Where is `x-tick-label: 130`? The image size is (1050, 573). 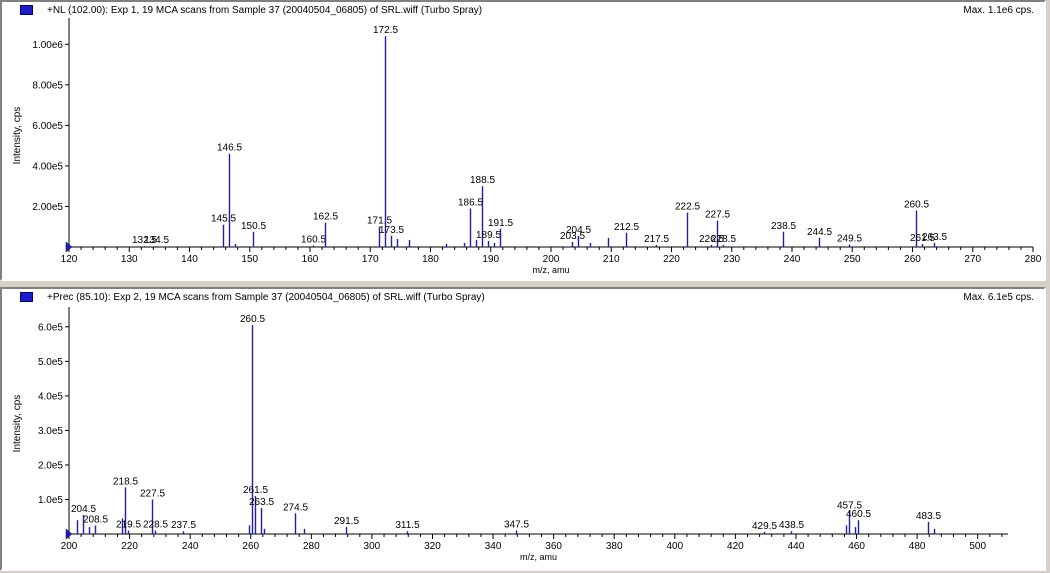 x-tick-label: 130 is located at coordinates (129, 259).